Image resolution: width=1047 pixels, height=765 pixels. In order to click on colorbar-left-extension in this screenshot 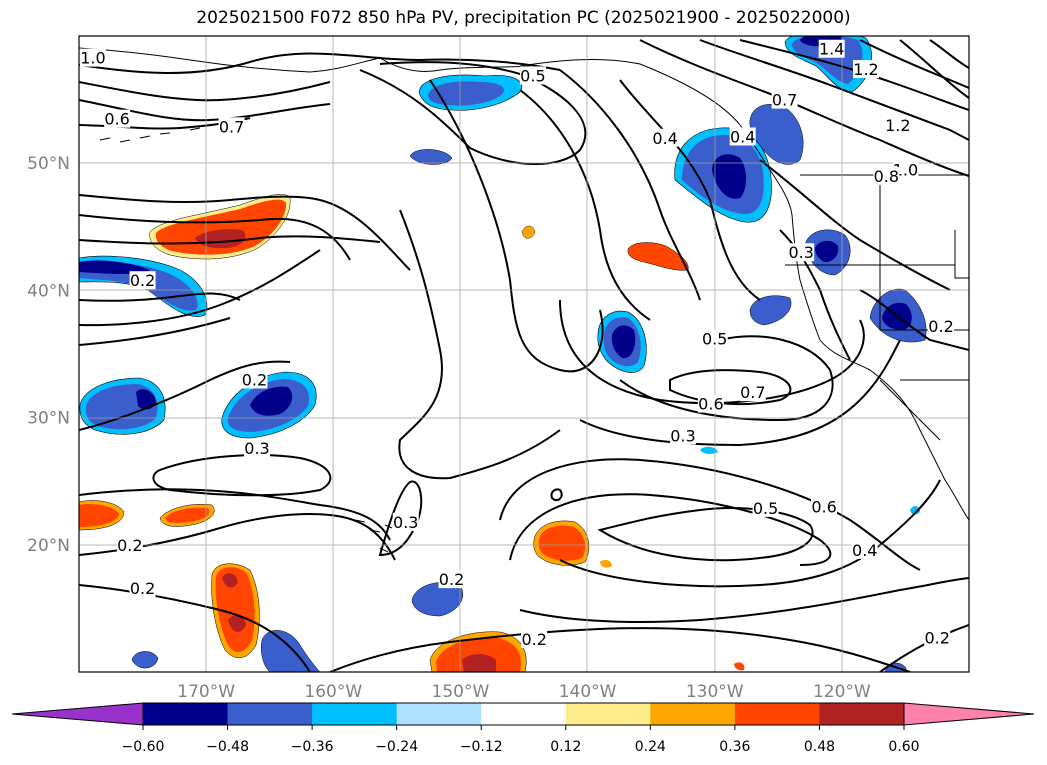, I will do `click(77, 714)`.